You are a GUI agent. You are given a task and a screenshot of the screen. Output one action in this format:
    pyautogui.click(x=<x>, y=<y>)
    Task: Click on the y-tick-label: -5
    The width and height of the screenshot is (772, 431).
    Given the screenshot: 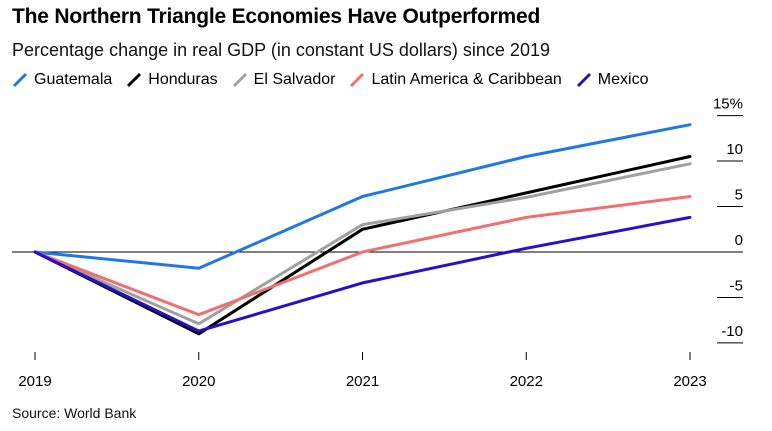 What is the action you would take?
    pyautogui.click(x=736, y=285)
    